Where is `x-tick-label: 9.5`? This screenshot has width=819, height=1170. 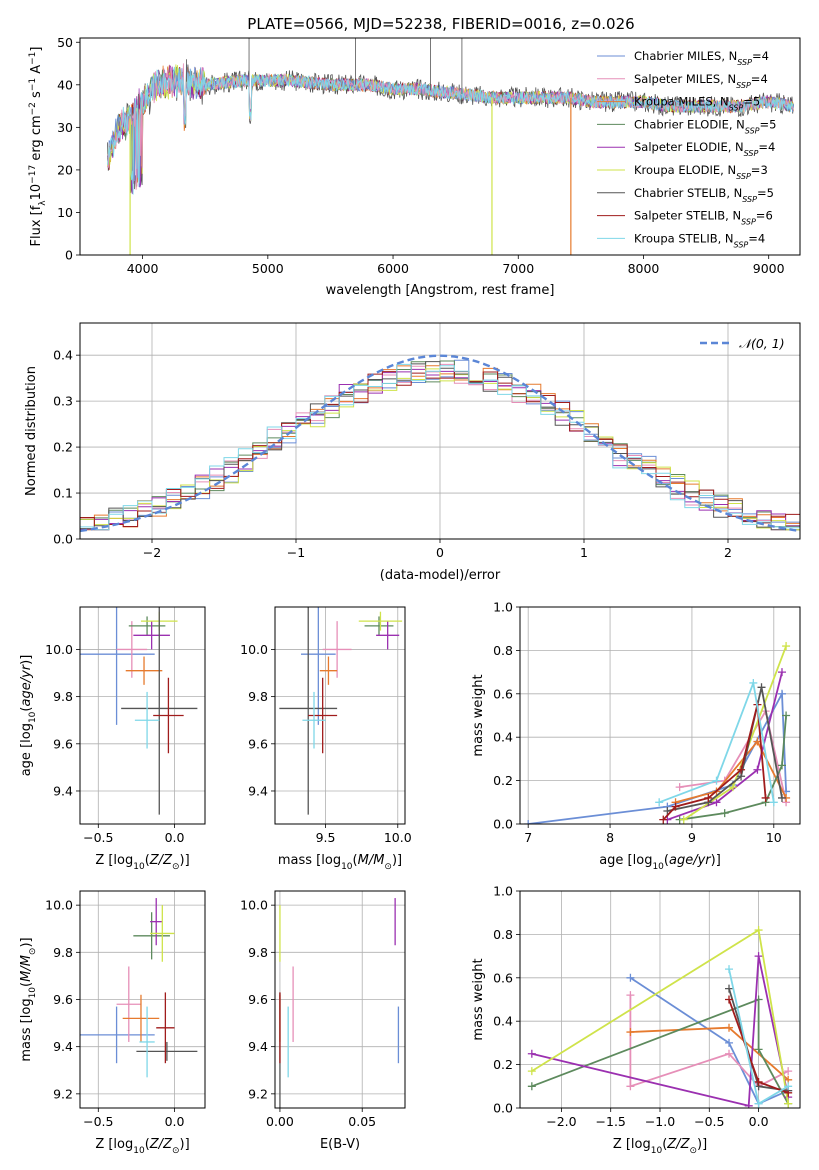
x-tick-label: 9.5 is located at coordinates (326, 837).